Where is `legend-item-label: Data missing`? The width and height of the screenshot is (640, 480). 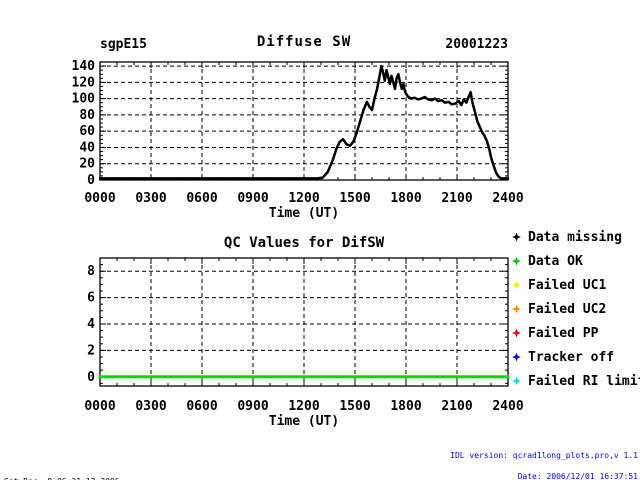 legend-item-label: Data missing is located at coordinates (575, 237).